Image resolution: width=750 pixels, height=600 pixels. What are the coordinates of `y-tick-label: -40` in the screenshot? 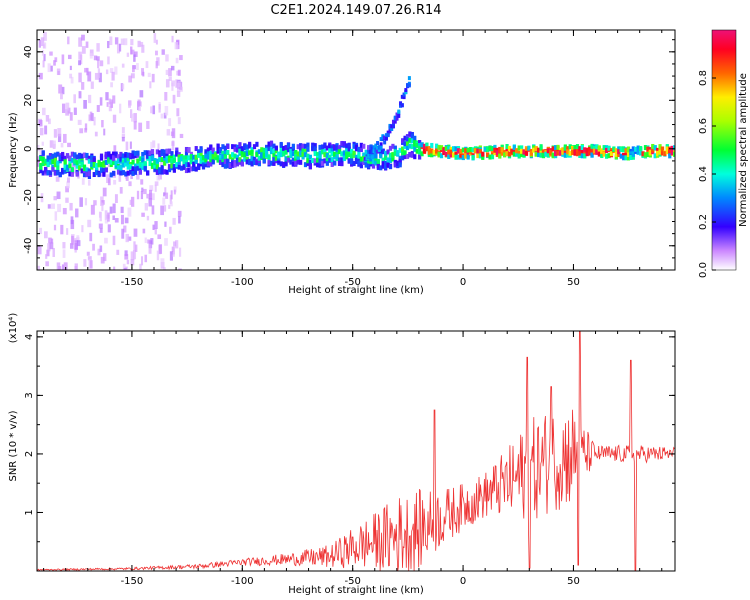 It's located at (28, 246).